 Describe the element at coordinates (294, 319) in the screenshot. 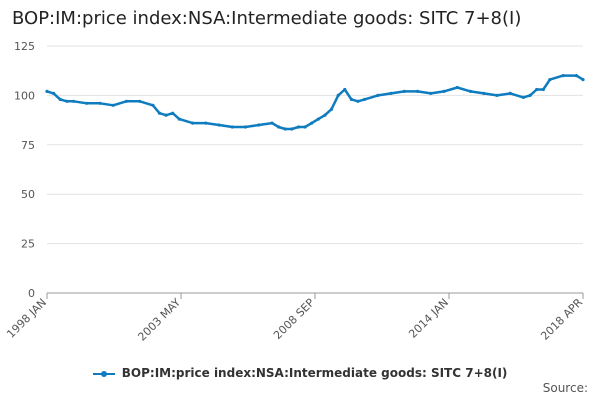

I see `x-tick-label: 2008 SEP` at that location.